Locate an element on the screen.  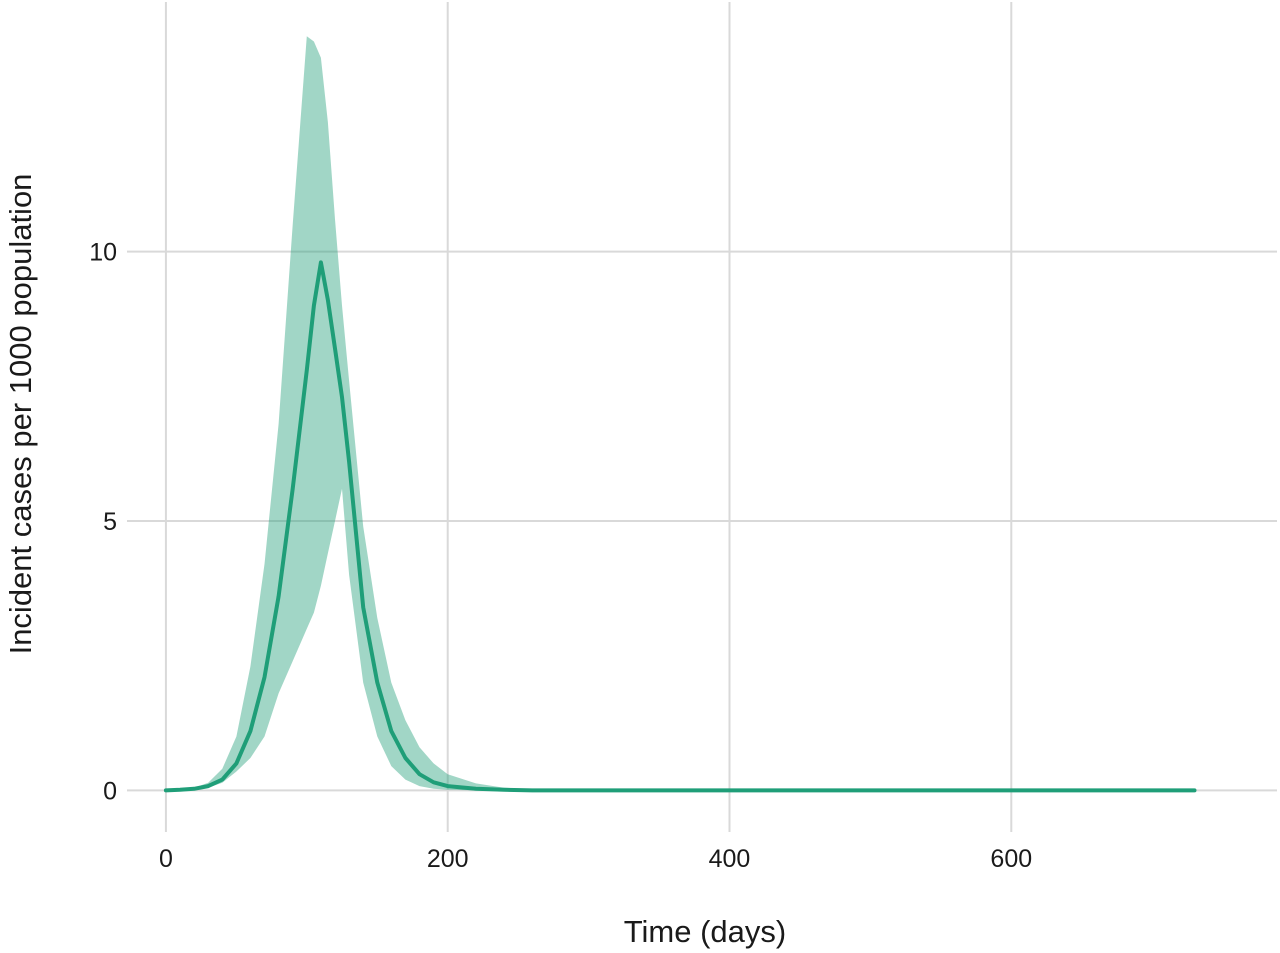
y-tick-label: 0 is located at coordinates (110, 791).